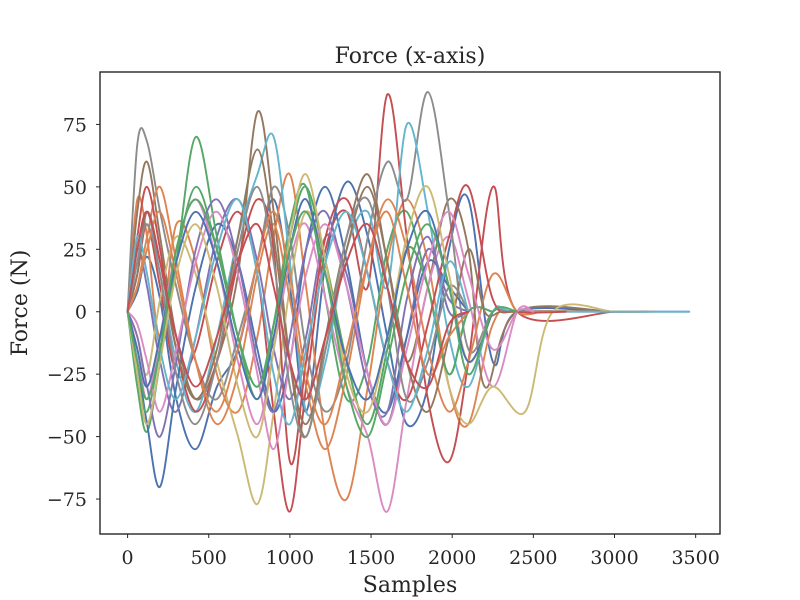  Describe the element at coordinates (67, 500) in the screenshot. I see `y-tick-label: −75` at that location.